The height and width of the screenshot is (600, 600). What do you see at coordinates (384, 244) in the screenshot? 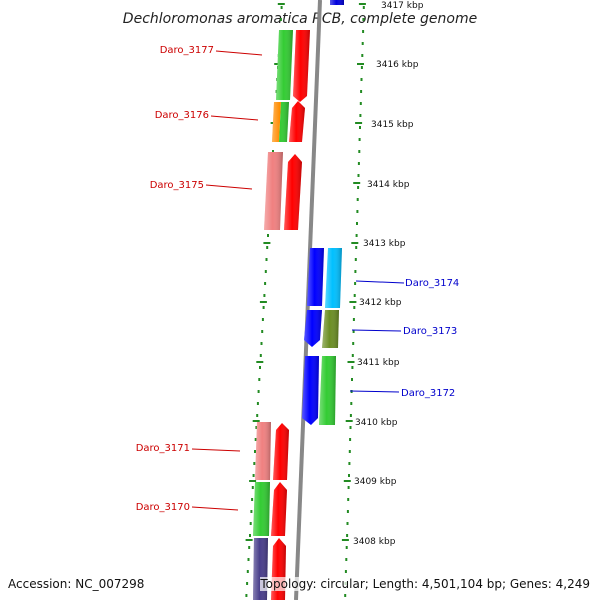
I see `kbp-label: 3413 kbp` at bounding box center [384, 244].